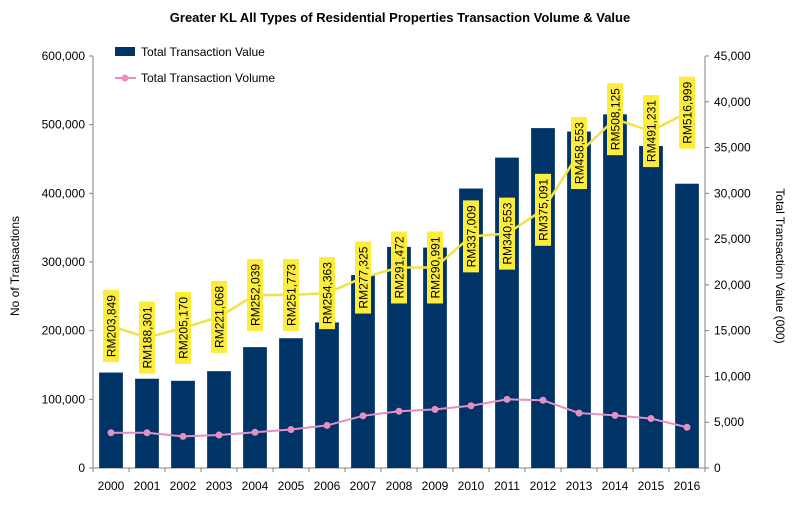  I want to click on price-label-text: RM340,553, so click(508, 233).